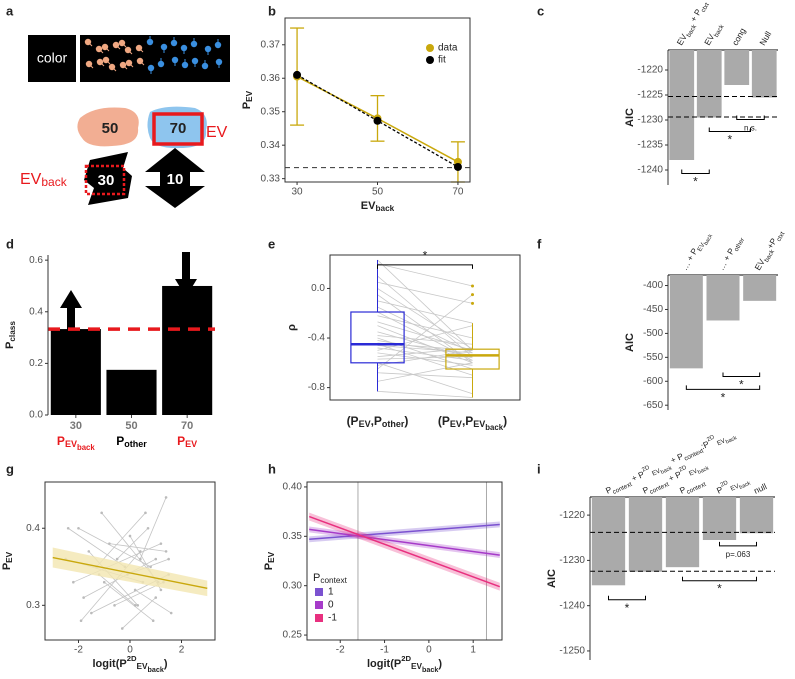  I want to click on legend-label: data, so click(448, 48).